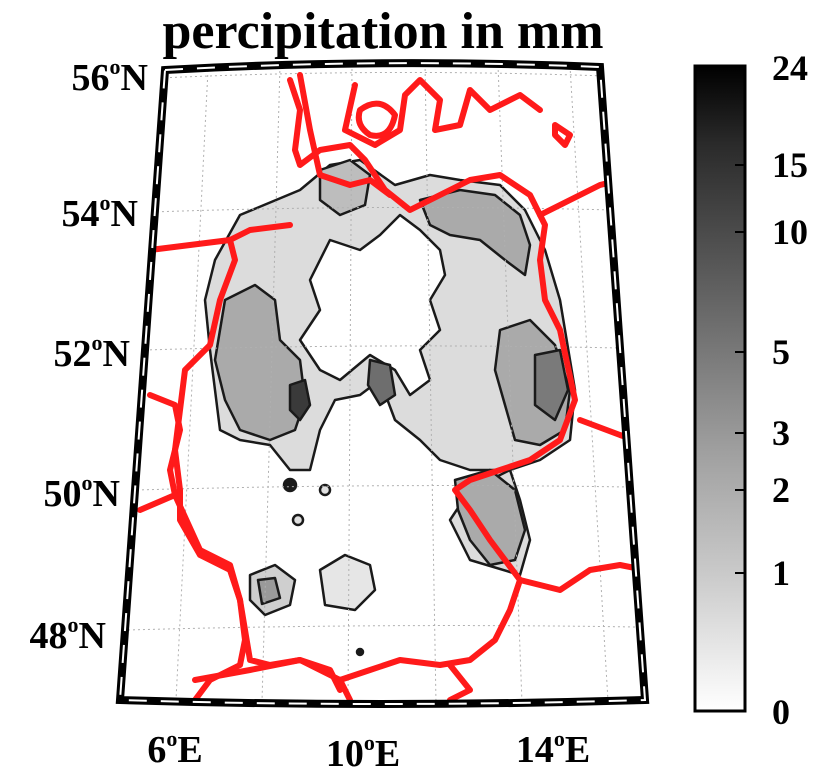 The width and height of the screenshot is (823, 775). I want to click on colorbar-label-15: 15, so click(790, 165).